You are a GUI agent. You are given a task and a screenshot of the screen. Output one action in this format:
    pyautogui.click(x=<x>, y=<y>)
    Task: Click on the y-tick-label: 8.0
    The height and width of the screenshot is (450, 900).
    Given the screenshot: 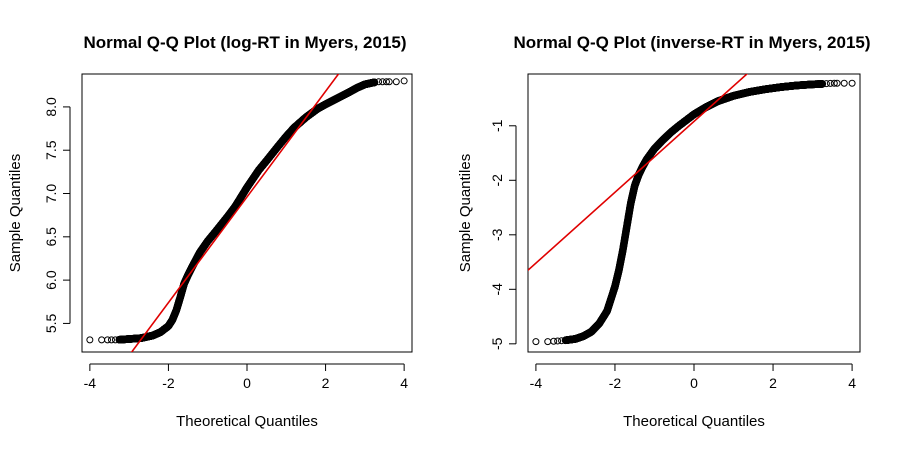 What is the action you would take?
    pyautogui.click(x=51, y=107)
    